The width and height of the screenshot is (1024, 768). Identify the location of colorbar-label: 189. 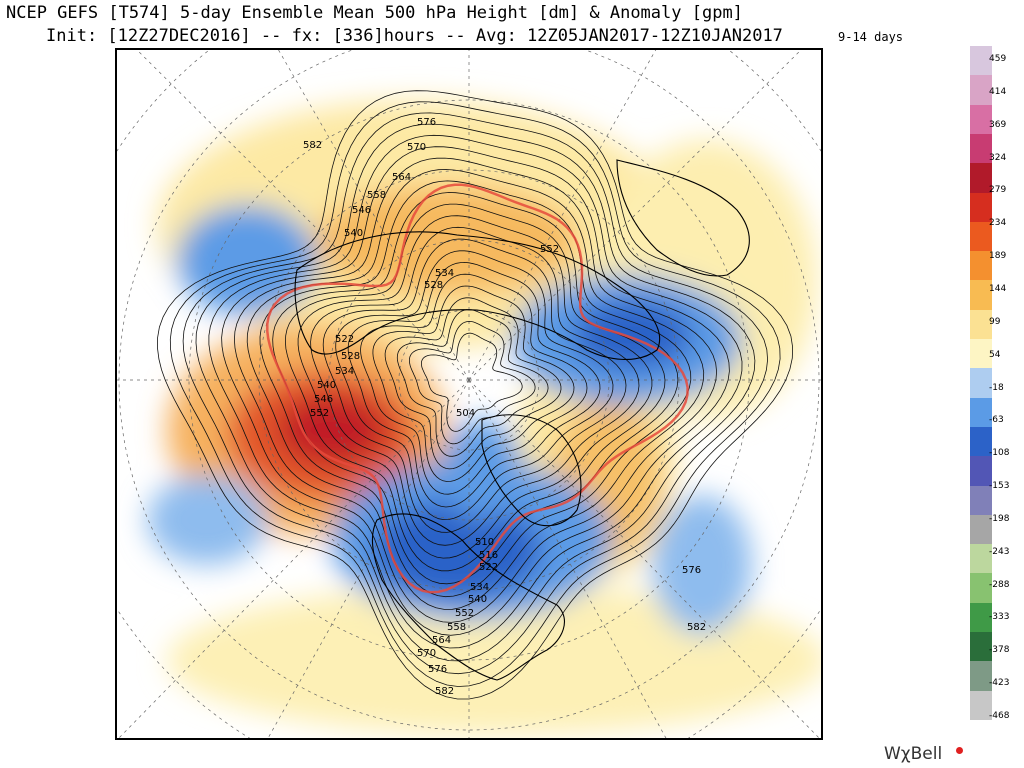
(998, 256).